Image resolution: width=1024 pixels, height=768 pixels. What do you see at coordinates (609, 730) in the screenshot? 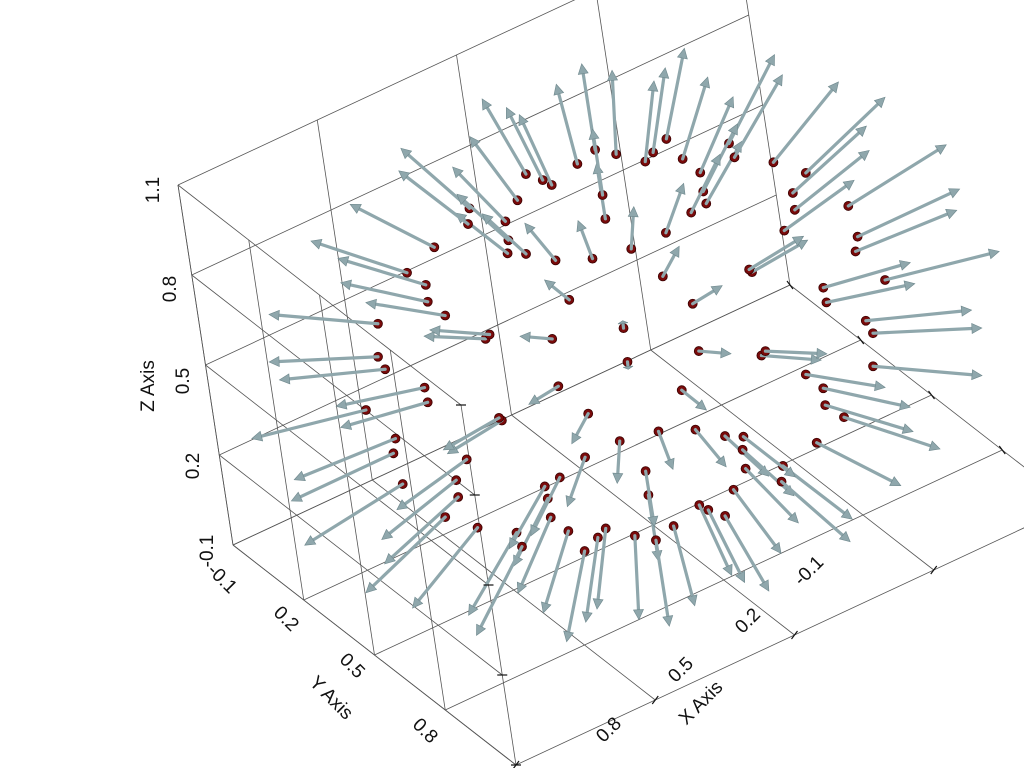
I see `x-tick-label: 0.8` at bounding box center [609, 730].